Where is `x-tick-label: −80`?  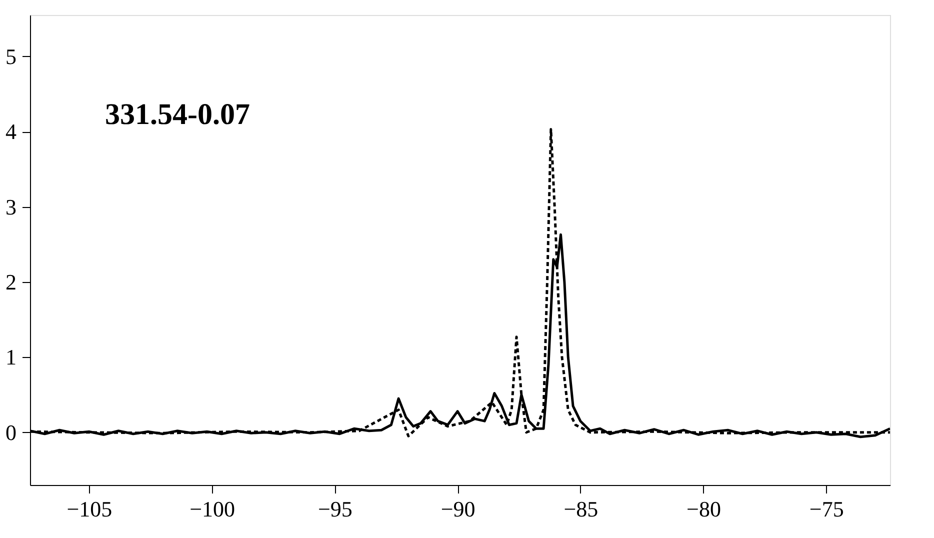 x-tick-label: −80 is located at coordinates (703, 509).